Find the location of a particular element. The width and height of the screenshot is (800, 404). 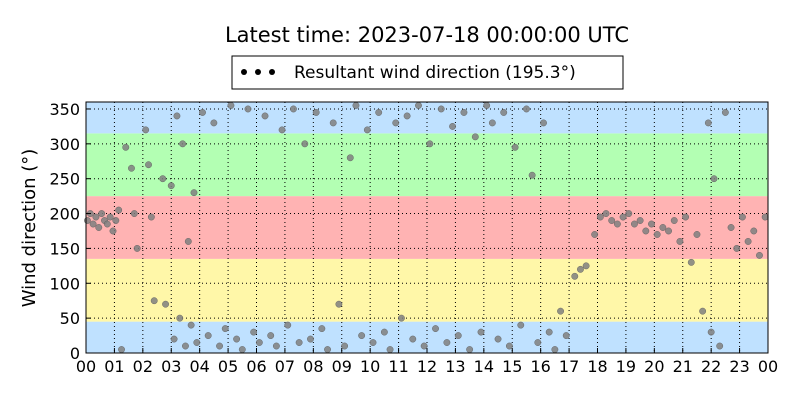

x-tick-label: 18 is located at coordinates (597, 366).